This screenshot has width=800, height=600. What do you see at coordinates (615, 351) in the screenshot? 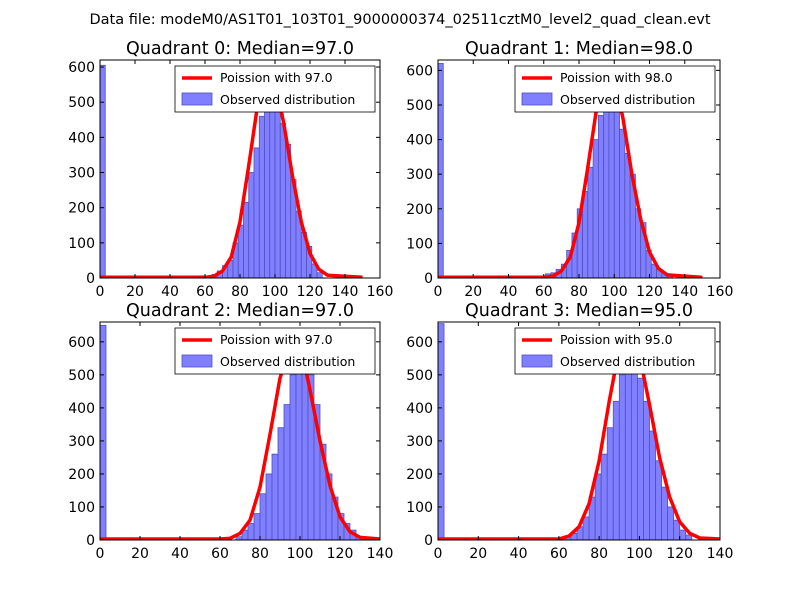
I see `legend: Poission with 95.0 Observed distribution` at bounding box center [615, 351].